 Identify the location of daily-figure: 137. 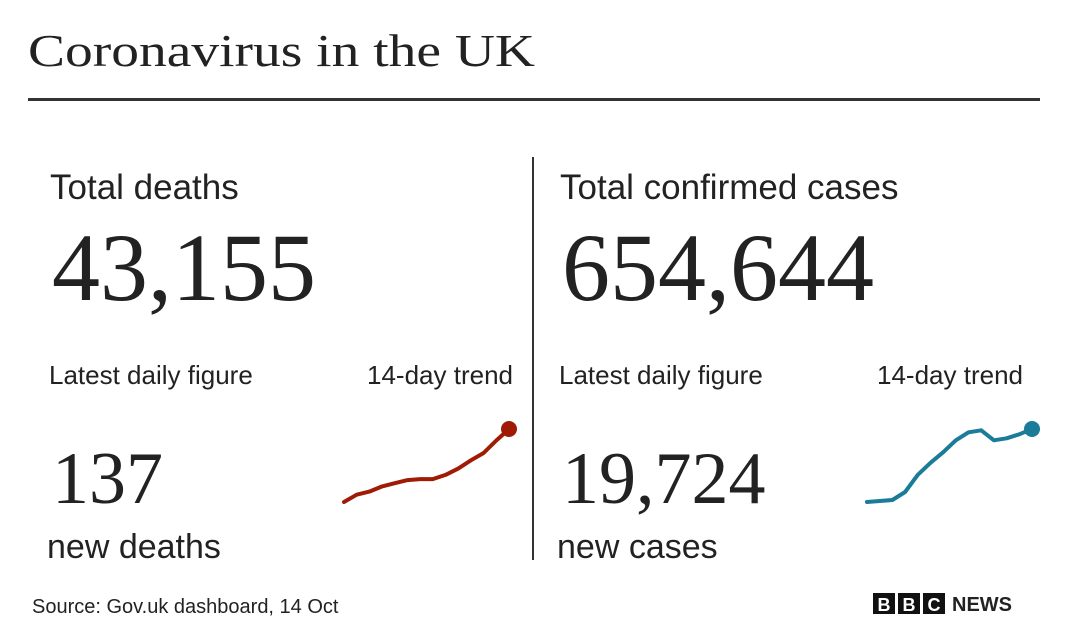
(107, 479).